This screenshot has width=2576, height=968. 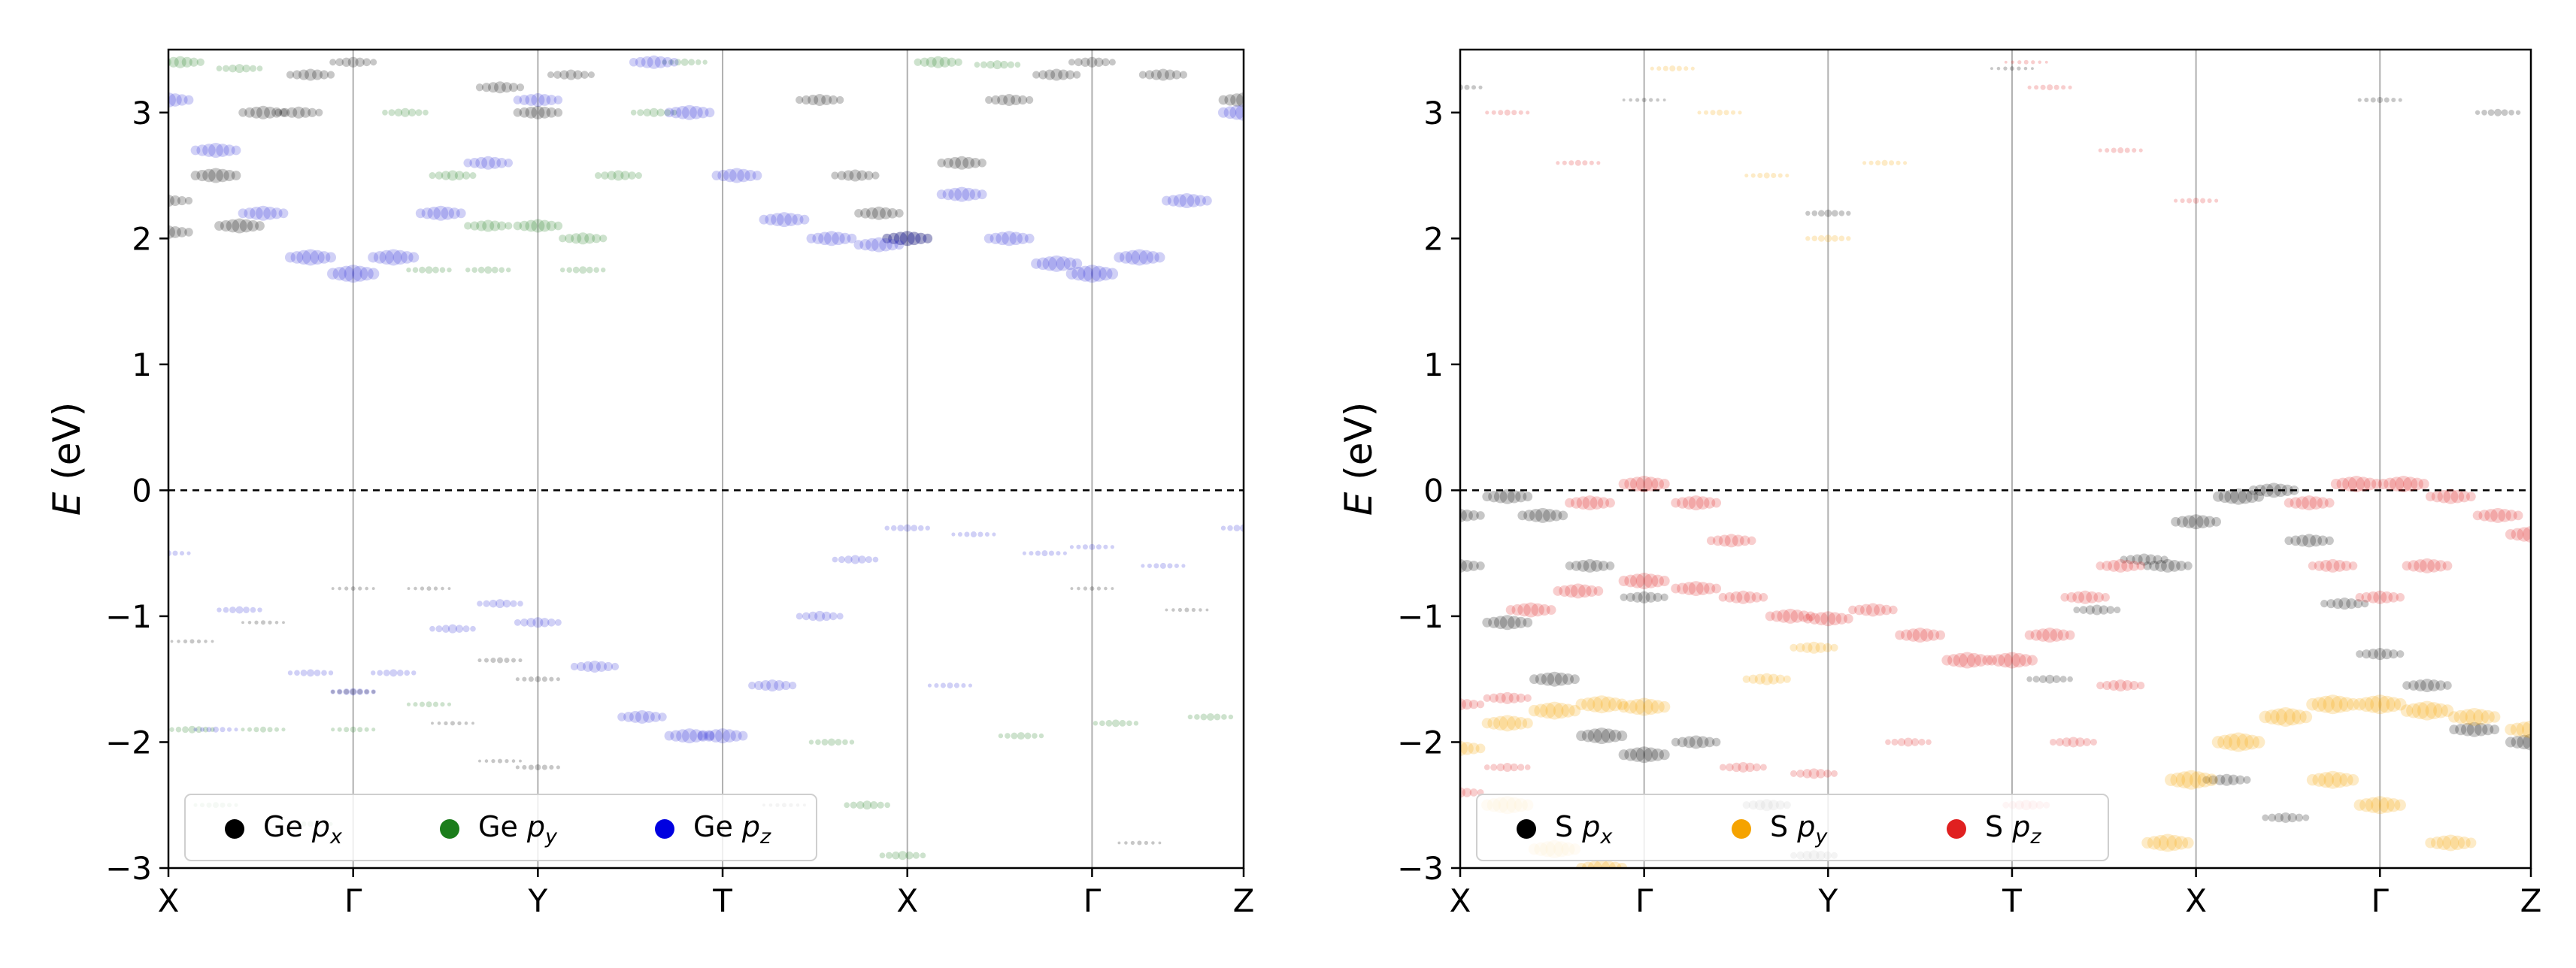 I want to click on legend-label-species: S, so click(x=1783, y=826).